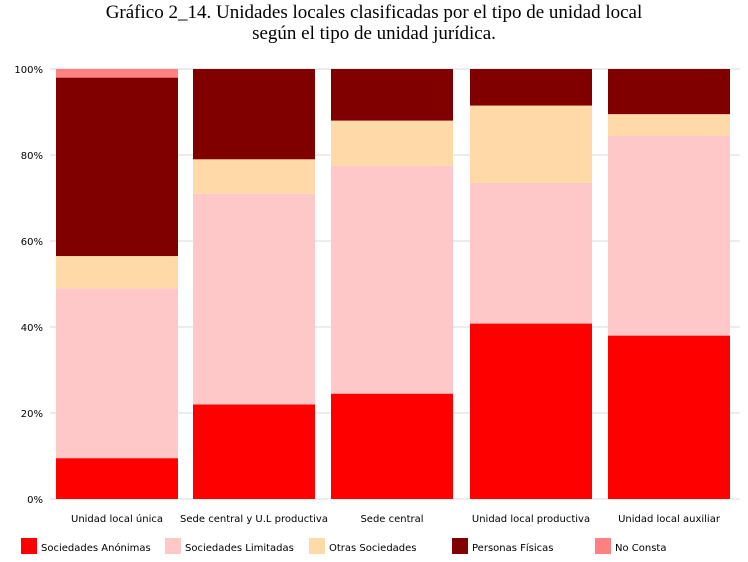 This screenshot has height=562, width=748. I want to click on y-tick-label: 60%, so click(32, 242).